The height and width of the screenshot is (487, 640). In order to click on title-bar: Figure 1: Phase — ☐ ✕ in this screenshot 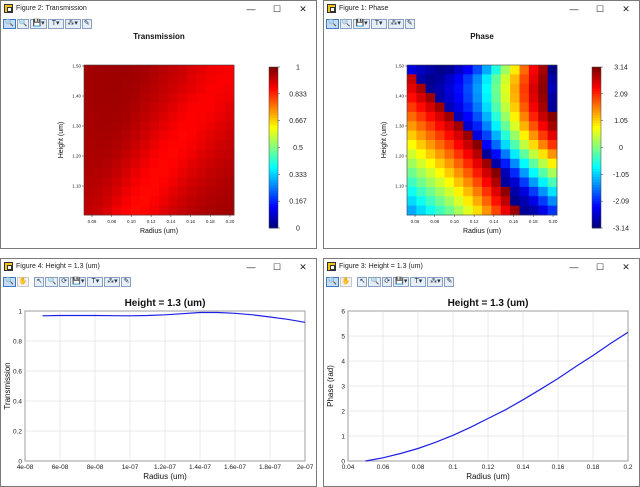, I will do `click(481, 9)`.